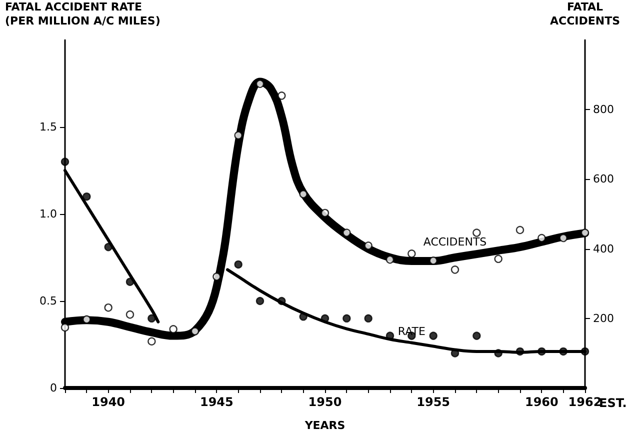 Image resolution: width=630 pixels, height=436 pixels. What do you see at coordinates (53, 388) in the screenshot?
I see `y-tick-label: 0` at bounding box center [53, 388].